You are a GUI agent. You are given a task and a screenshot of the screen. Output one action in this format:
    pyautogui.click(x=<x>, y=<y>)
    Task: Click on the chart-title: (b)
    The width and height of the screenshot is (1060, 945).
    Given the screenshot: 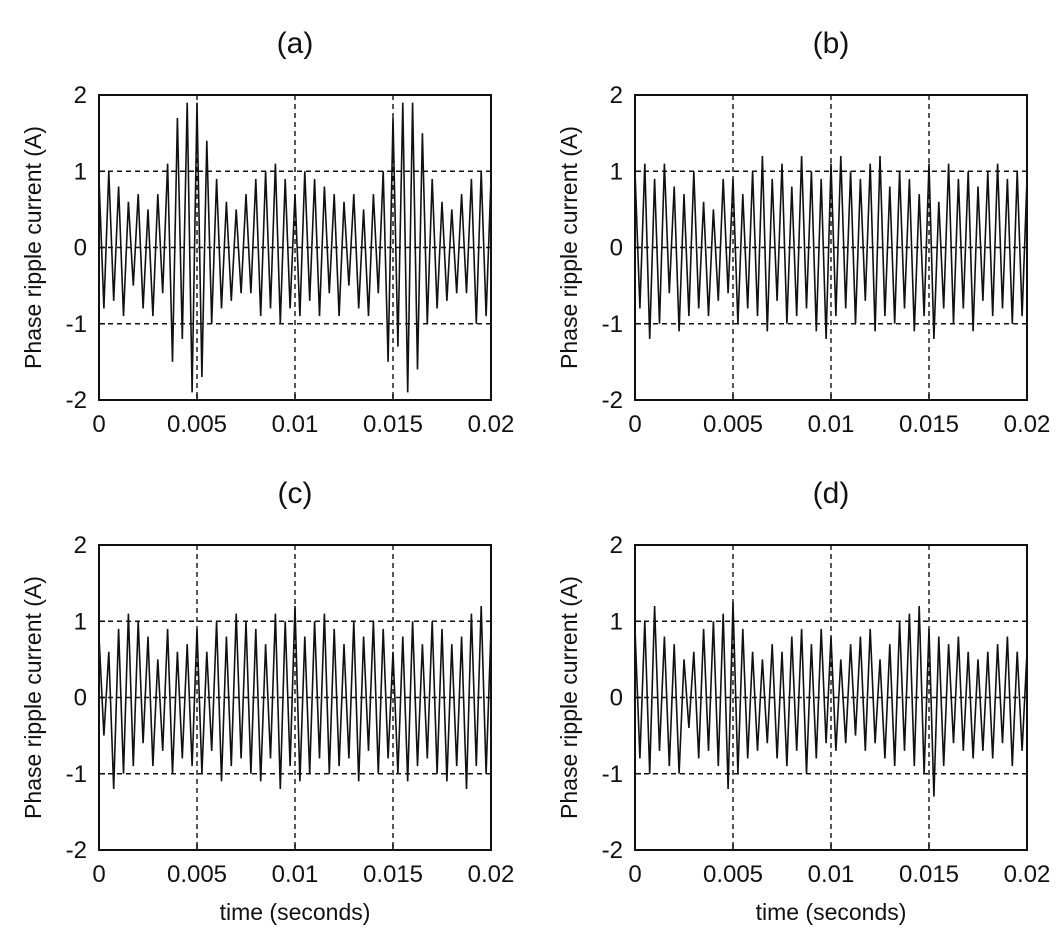 What is the action you would take?
    pyautogui.click(x=831, y=43)
    